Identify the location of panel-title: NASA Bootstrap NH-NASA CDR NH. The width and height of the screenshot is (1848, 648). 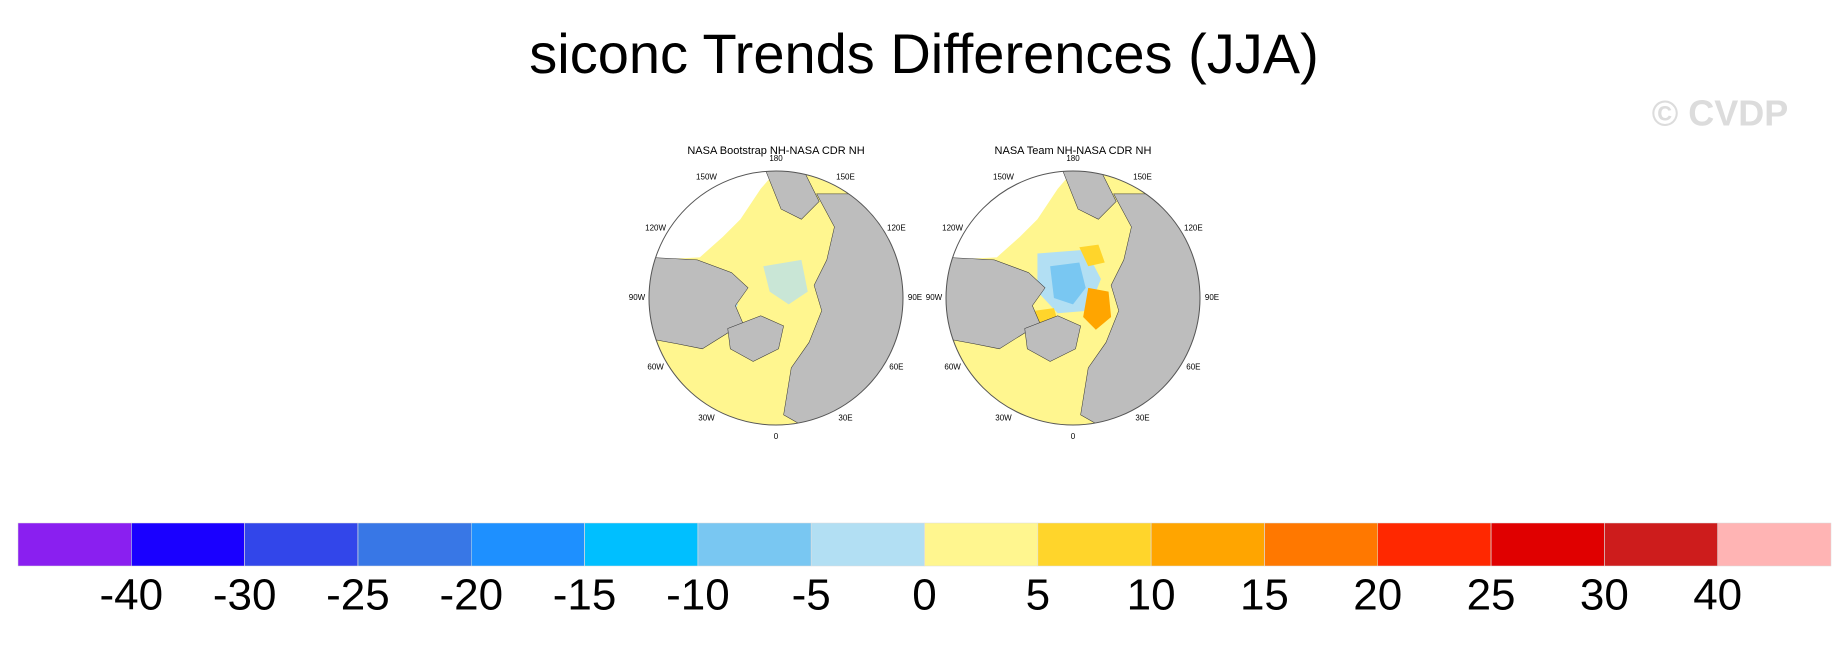
(775, 151).